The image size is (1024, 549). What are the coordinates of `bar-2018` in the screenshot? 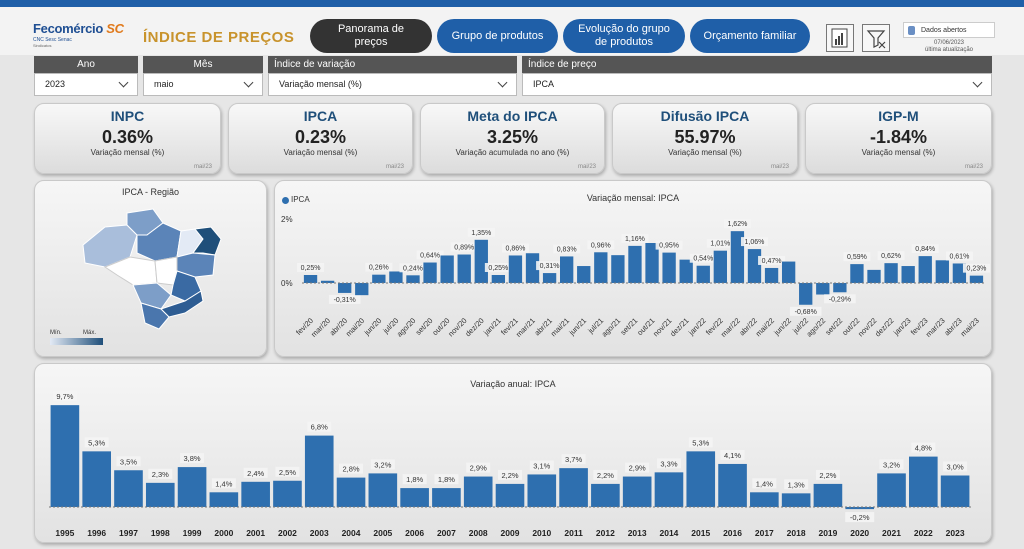 It's located at (796, 500).